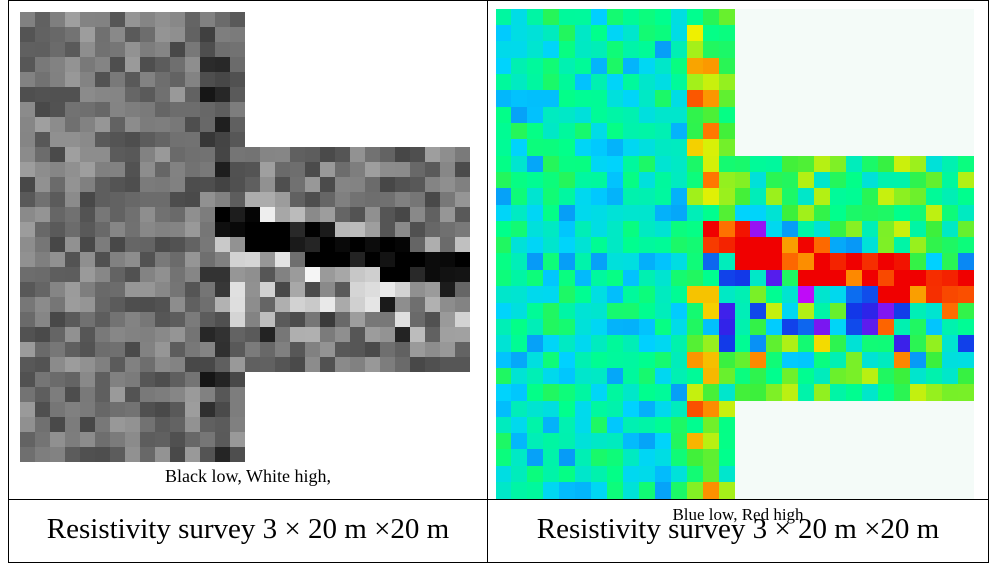  What do you see at coordinates (248, 476) in the screenshot?
I see `grayscale-legend: Black low, White high,` at bounding box center [248, 476].